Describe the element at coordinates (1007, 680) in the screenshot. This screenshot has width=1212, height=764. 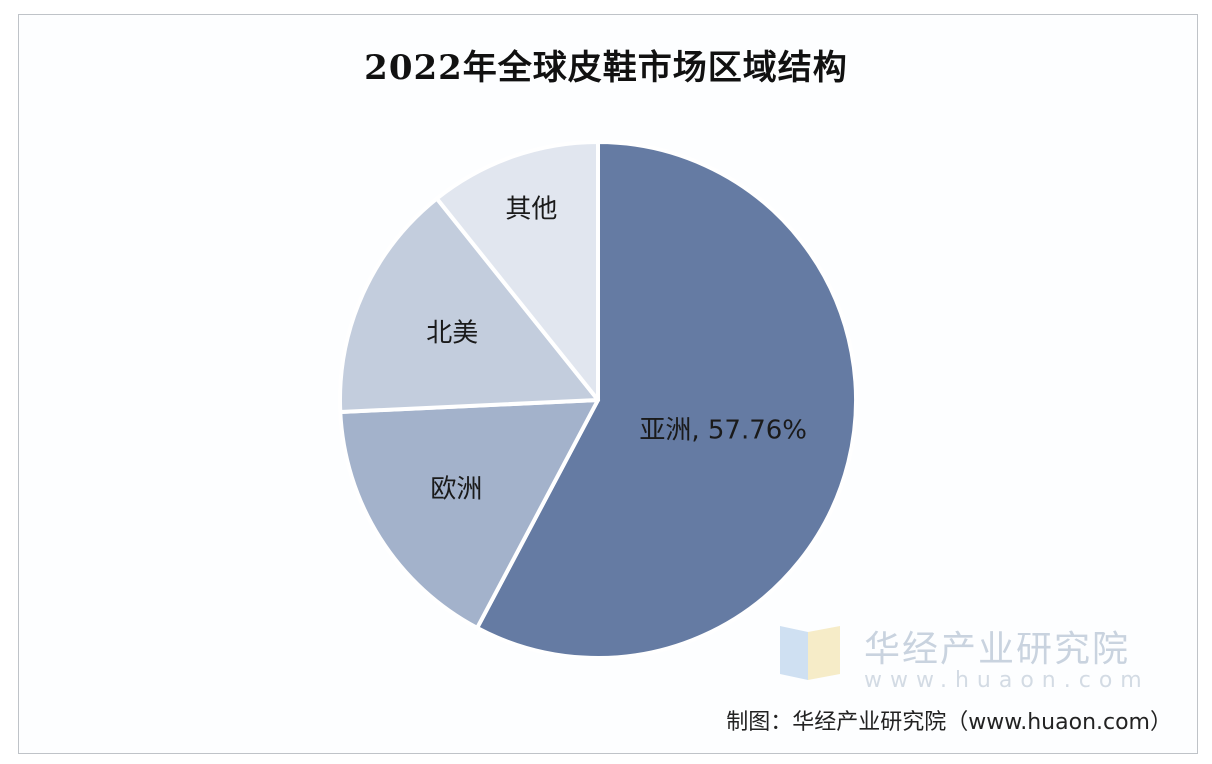
I see `watermark-url: www.huaon.com` at that location.